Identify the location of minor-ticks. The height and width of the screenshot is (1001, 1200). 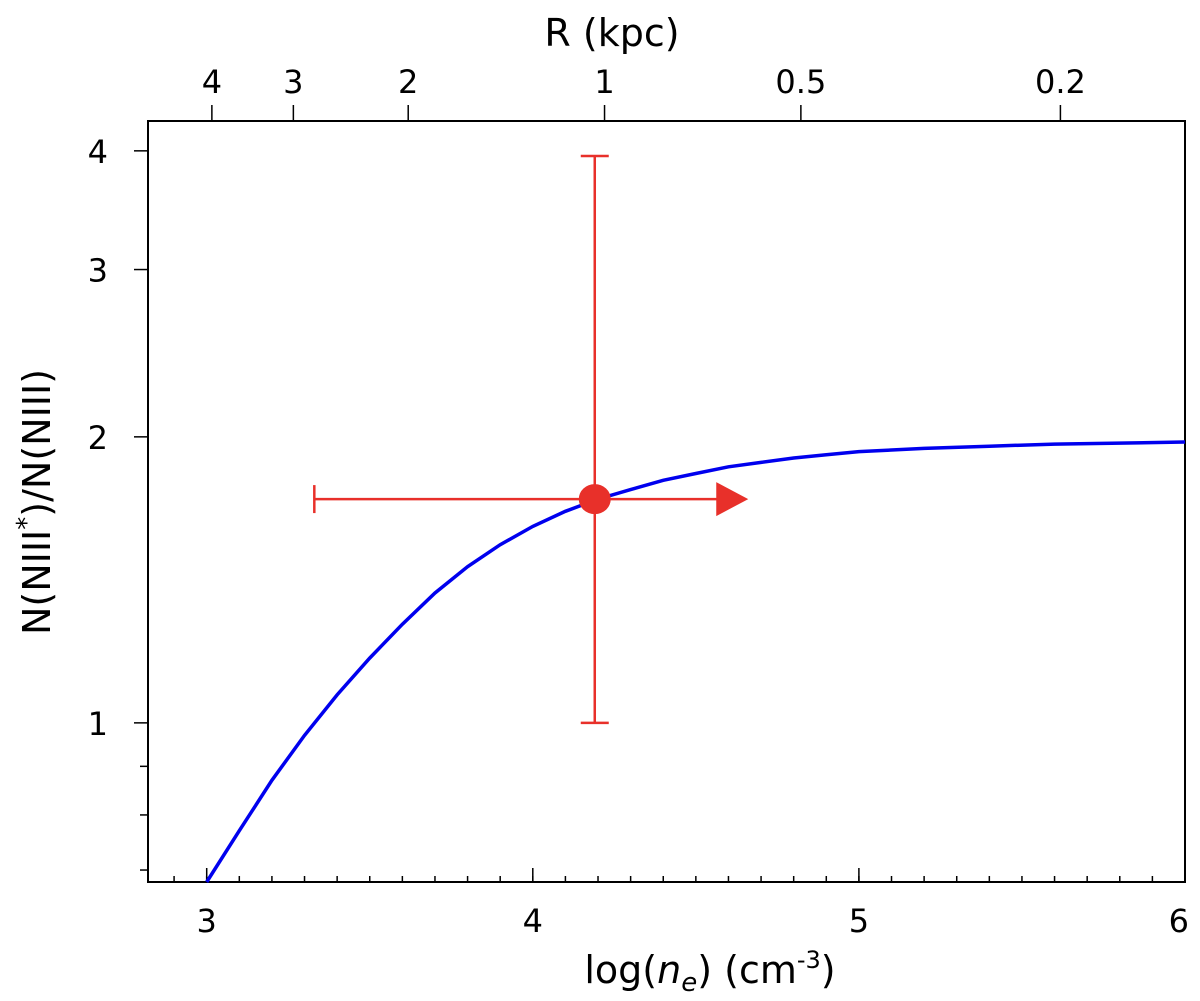
(663, 823).